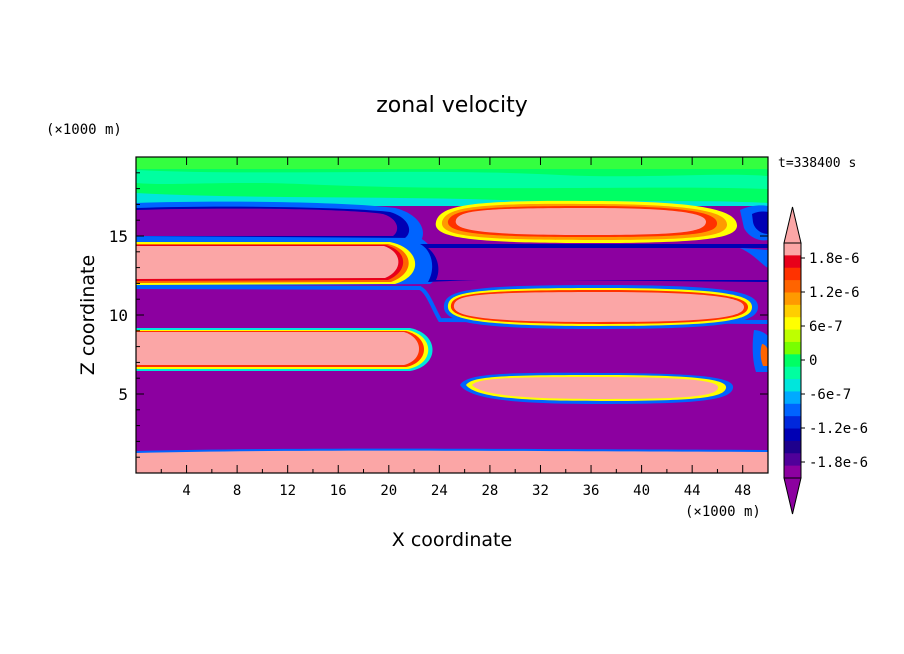 The height and width of the screenshot is (654, 904). I want to click on top-layer-cyan, so click(452, 179).